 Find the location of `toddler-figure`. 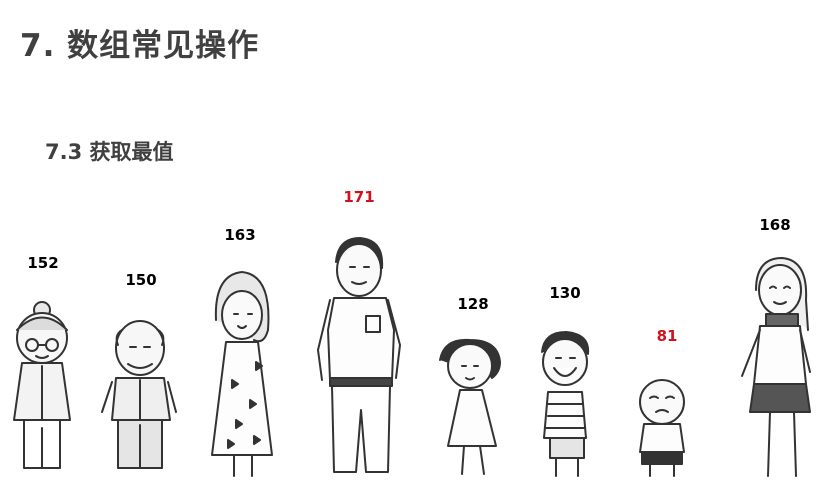

toddler-figure is located at coordinates (662, 428).